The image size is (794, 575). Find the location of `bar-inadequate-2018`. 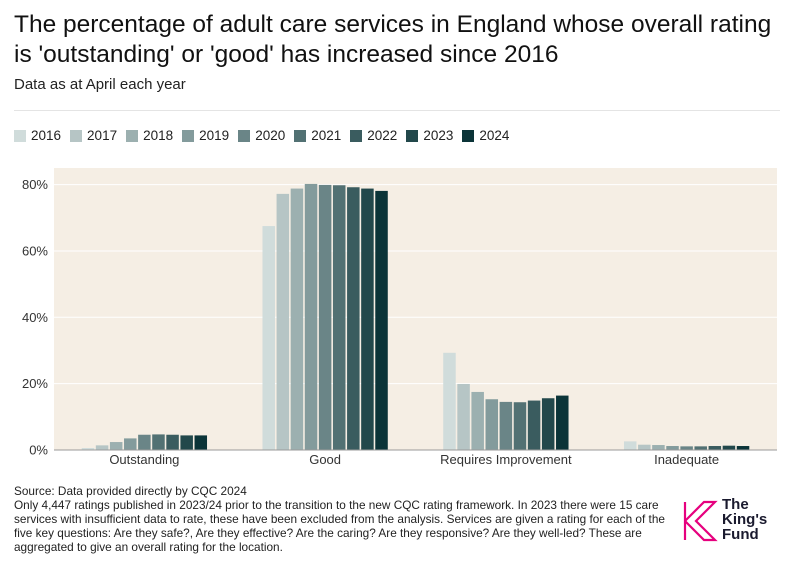

bar-inadequate-2018 is located at coordinates (658, 447).